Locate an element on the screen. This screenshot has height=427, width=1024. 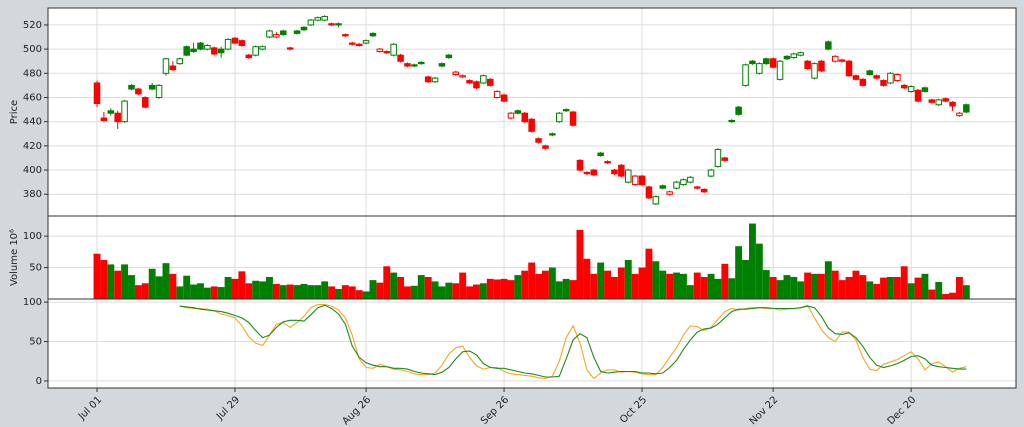
x-tick-label: Jul 01 is located at coordinates (90, 408).